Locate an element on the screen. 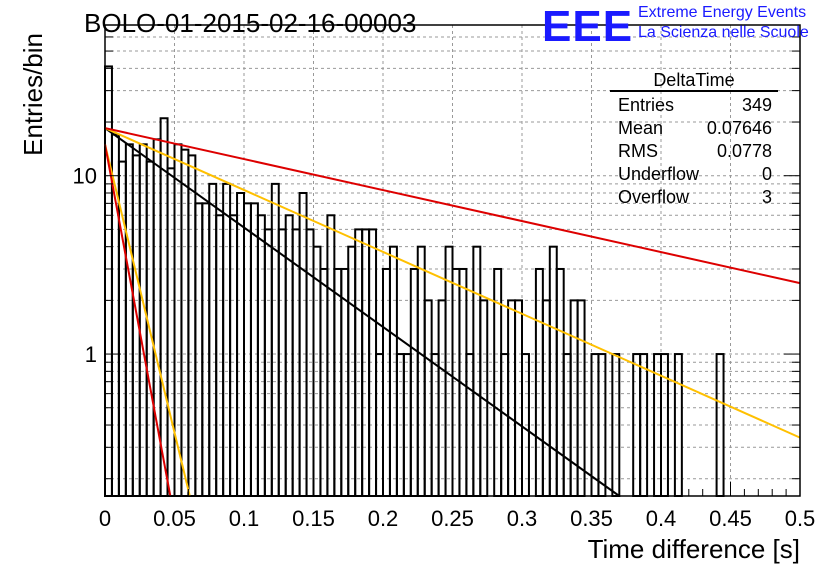 The width and height of the screenshot is (836, 572). stats-label: Overflow is located at coordinates (654, 197).